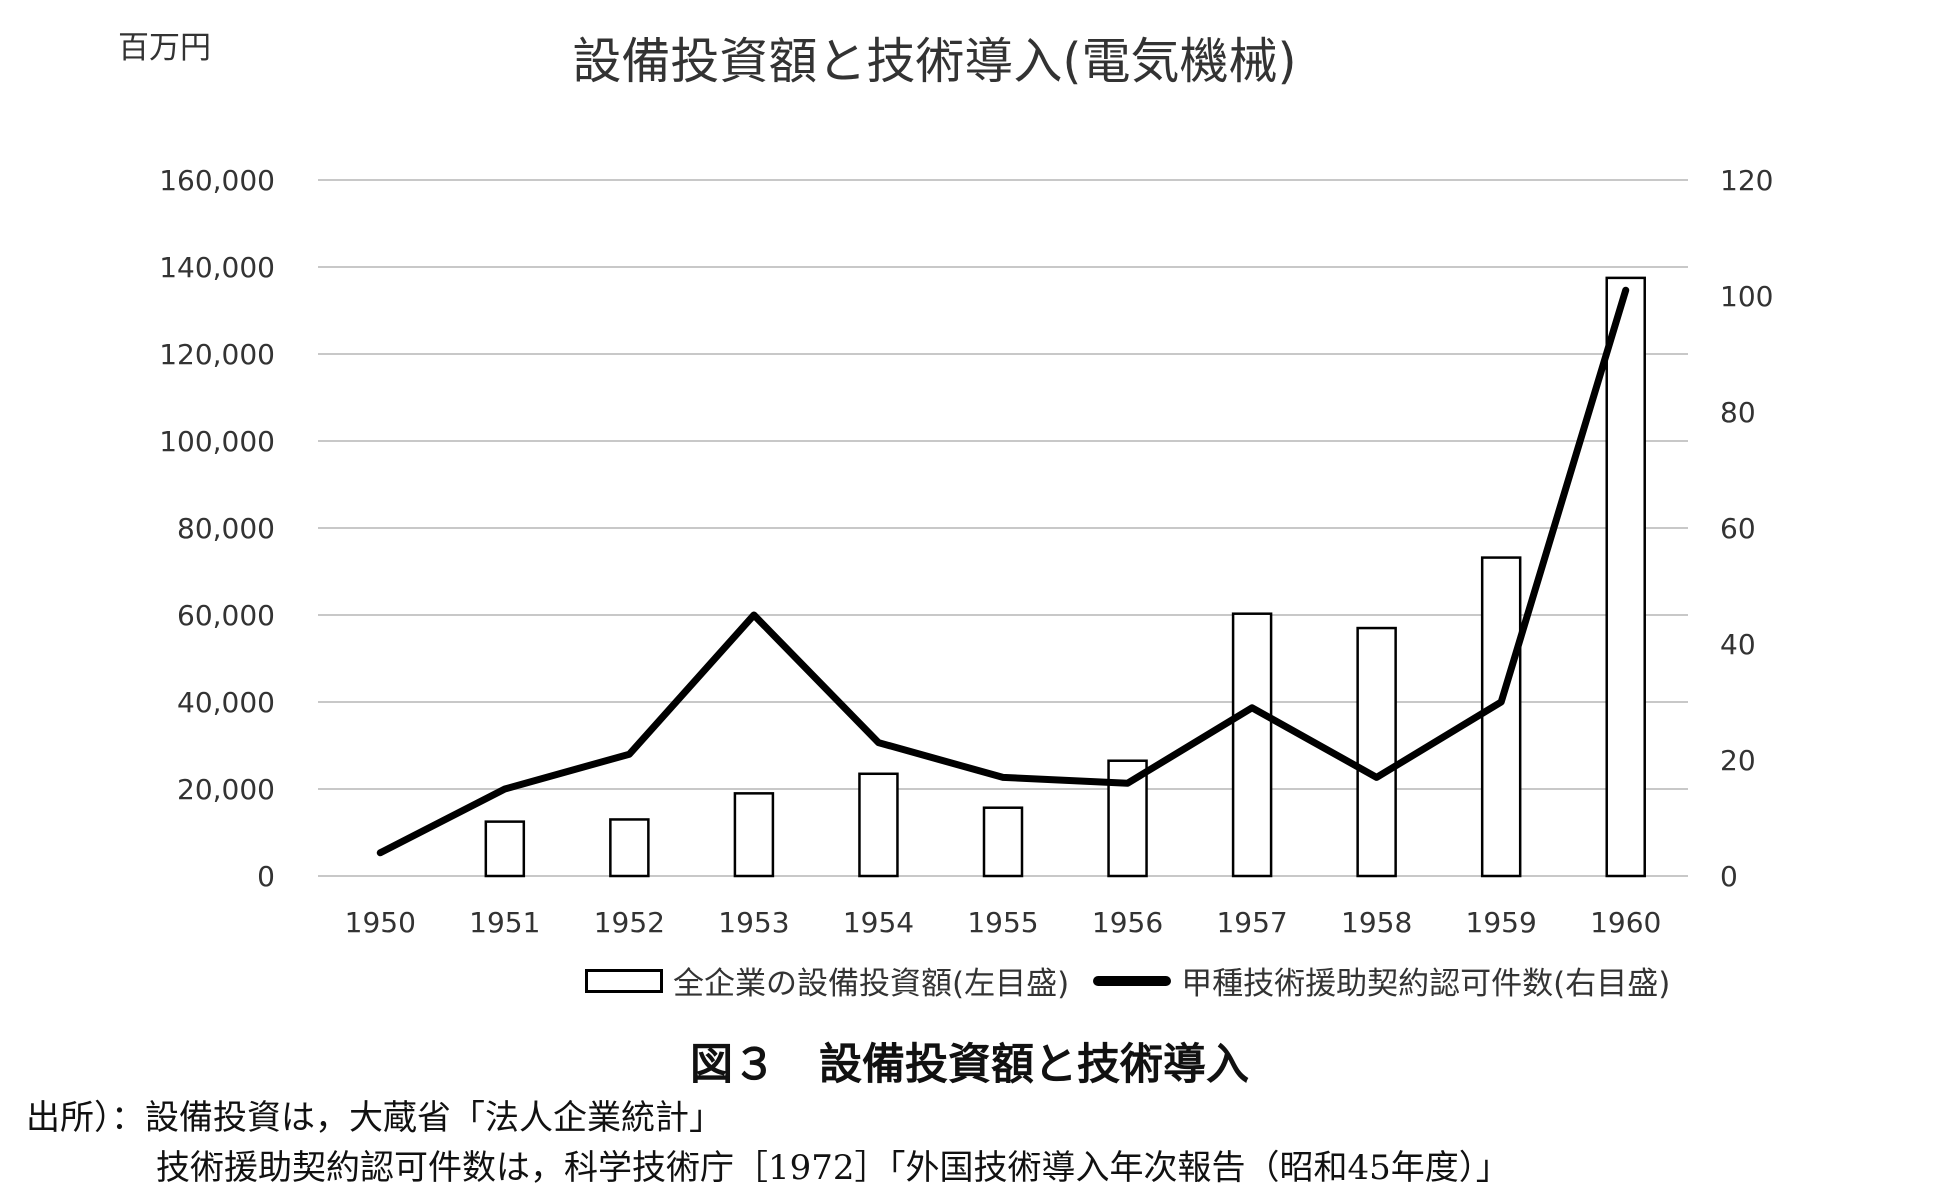 The image size is (1939, 1200). What do you see at coordinates (1746, 180) in the screenshot?
I see `right-axis-tick-label: 120` at bounding box center [1746, 180].